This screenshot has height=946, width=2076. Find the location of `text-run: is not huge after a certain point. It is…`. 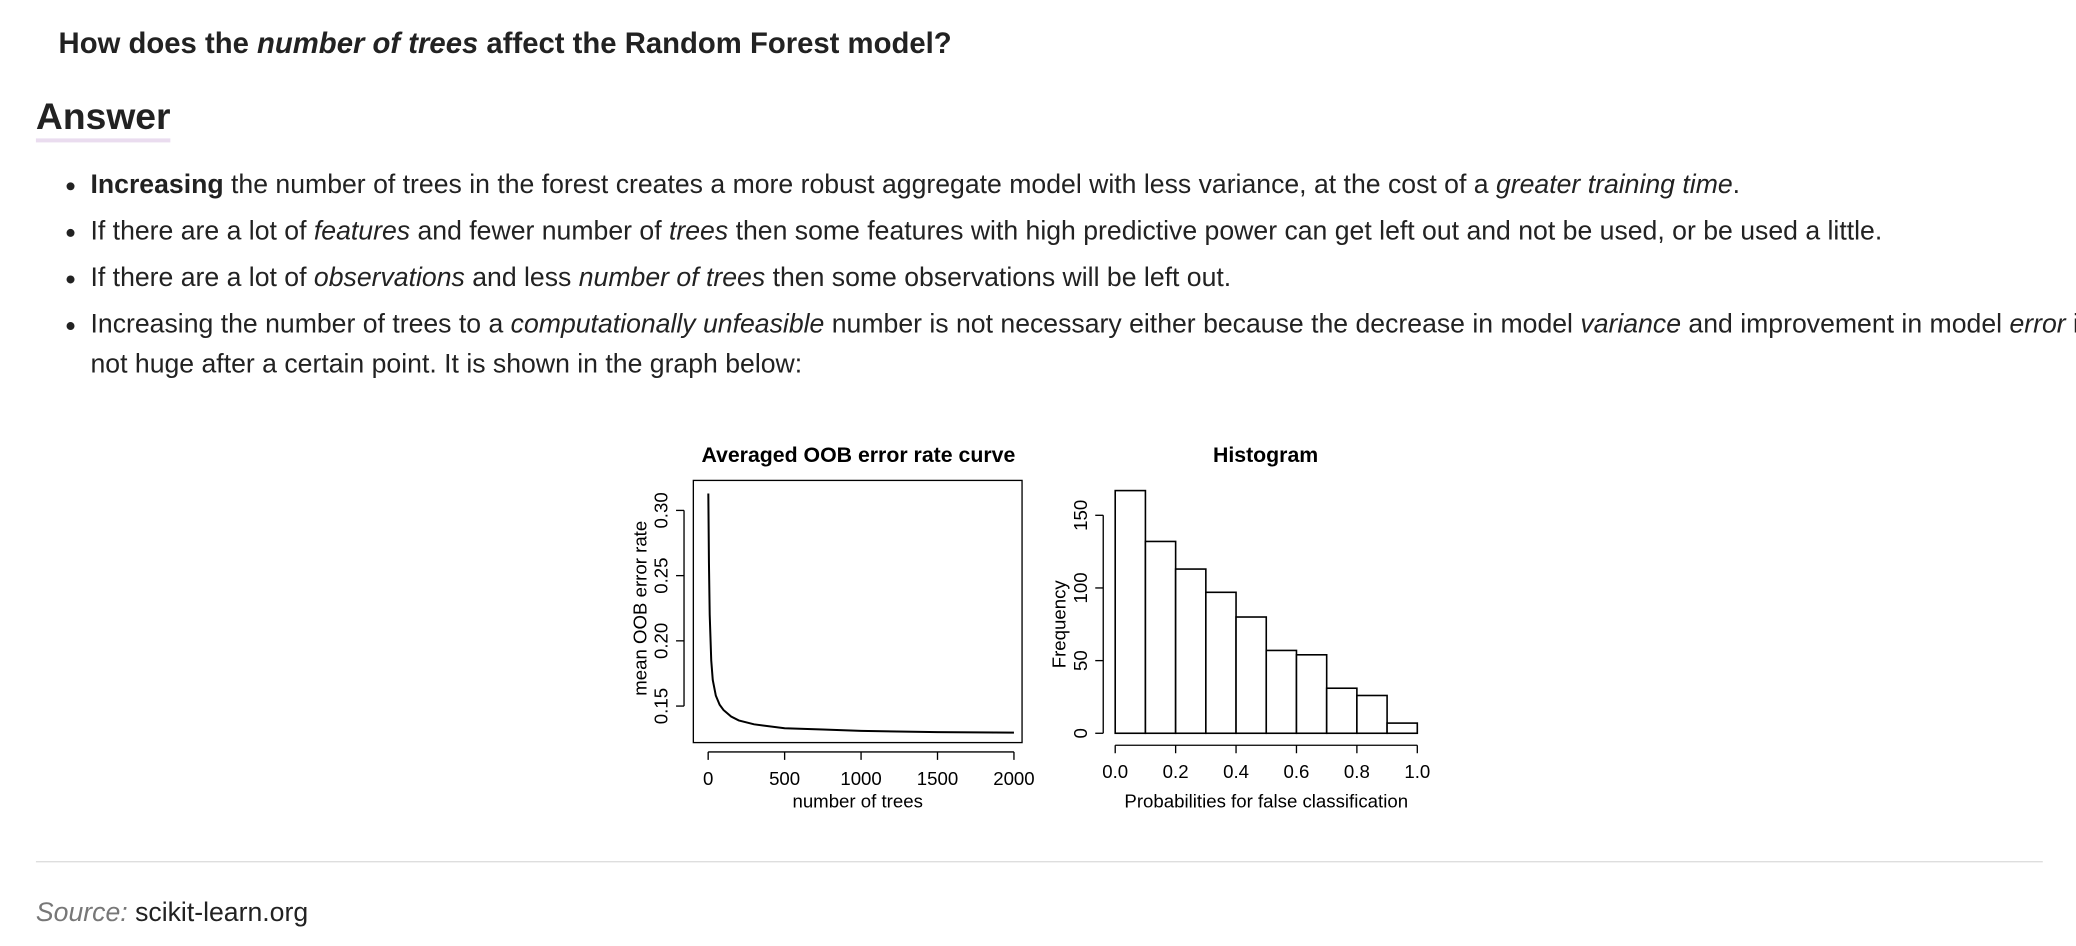

text-run: is not huge after a certain point. It is… is located at coordinates (1083, 345).